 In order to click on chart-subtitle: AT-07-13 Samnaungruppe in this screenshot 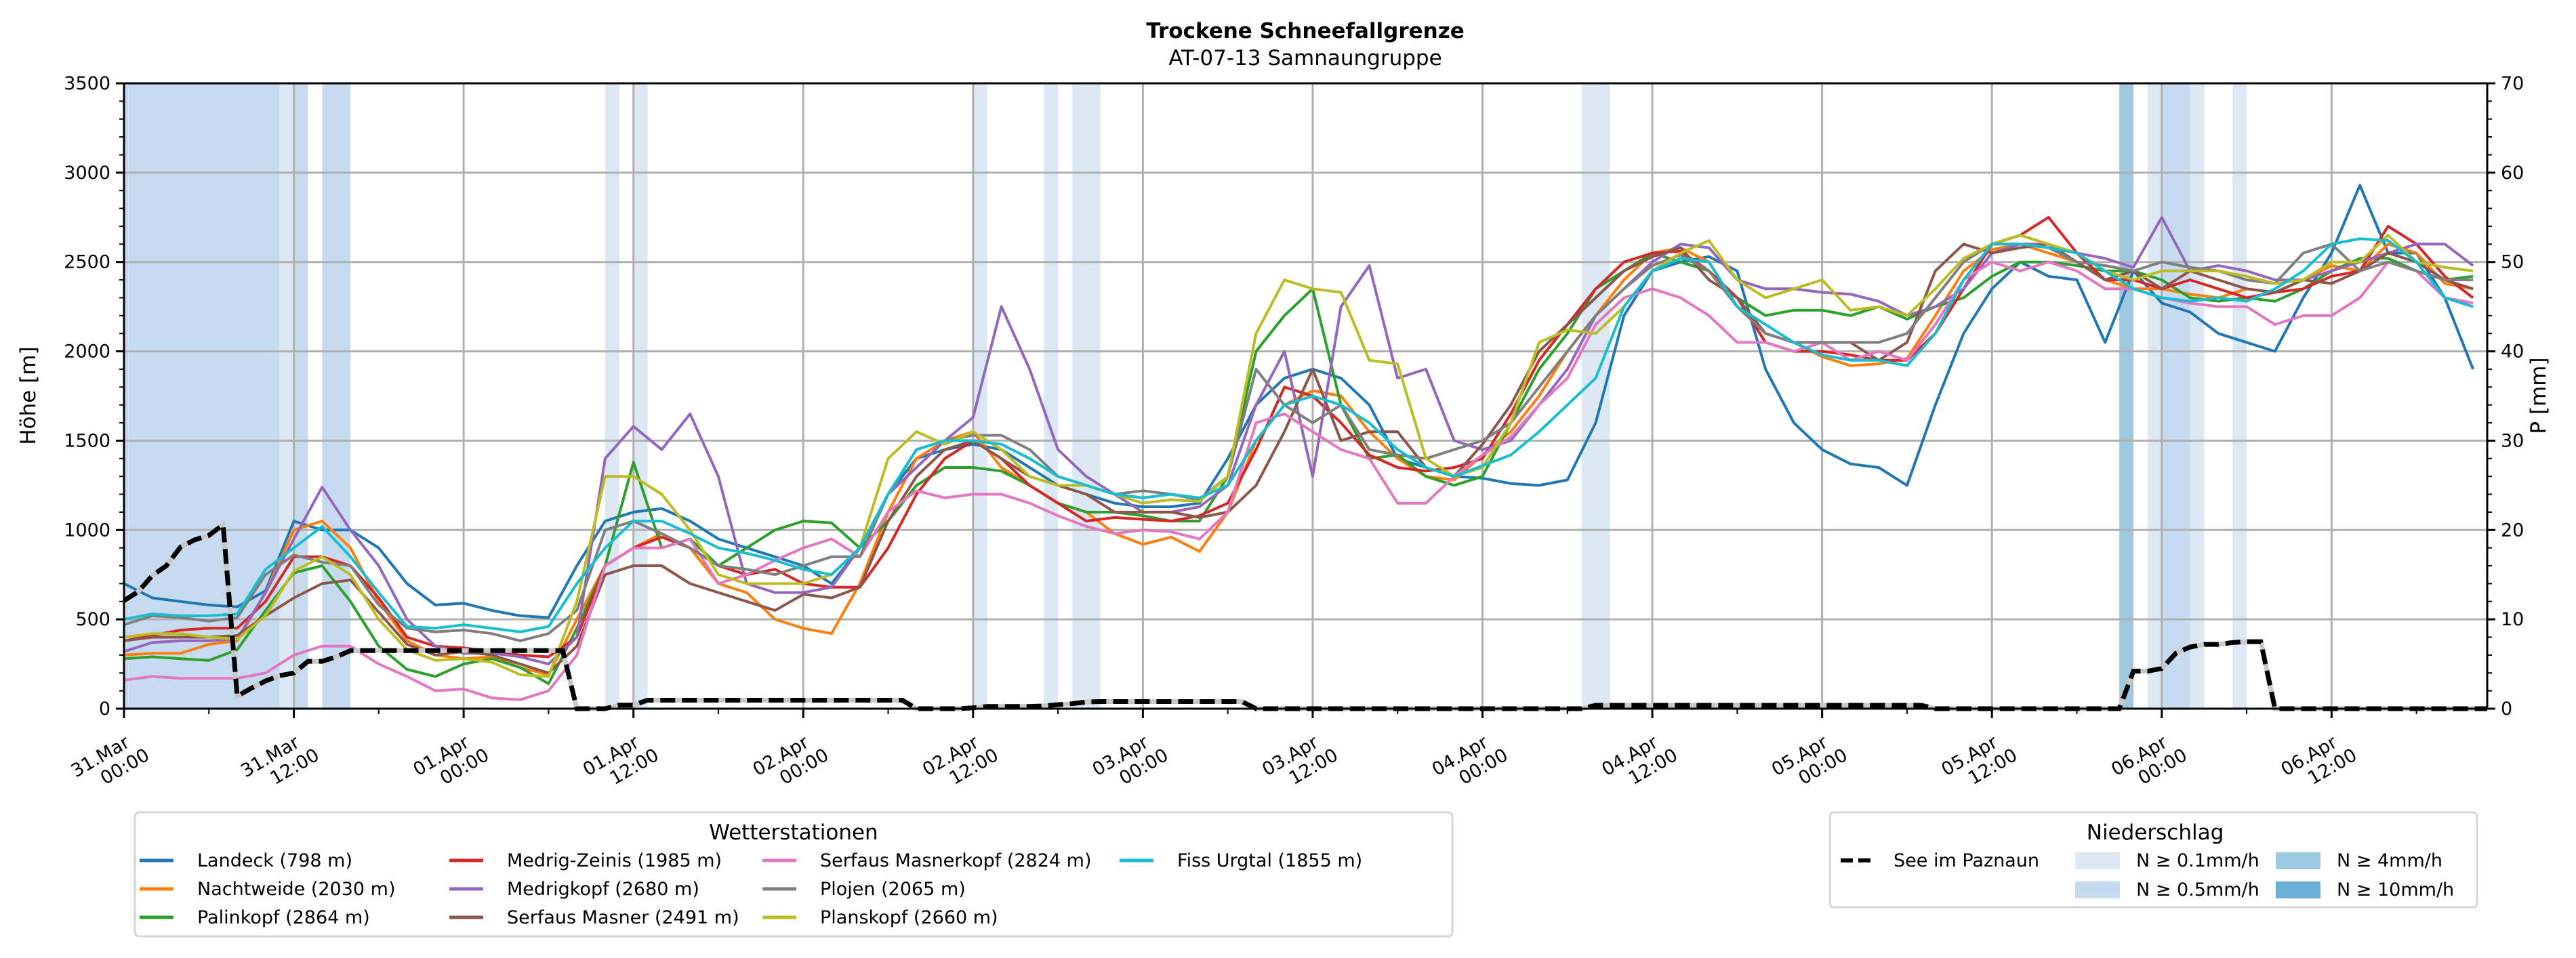, I will do `click(1305, 58)`.